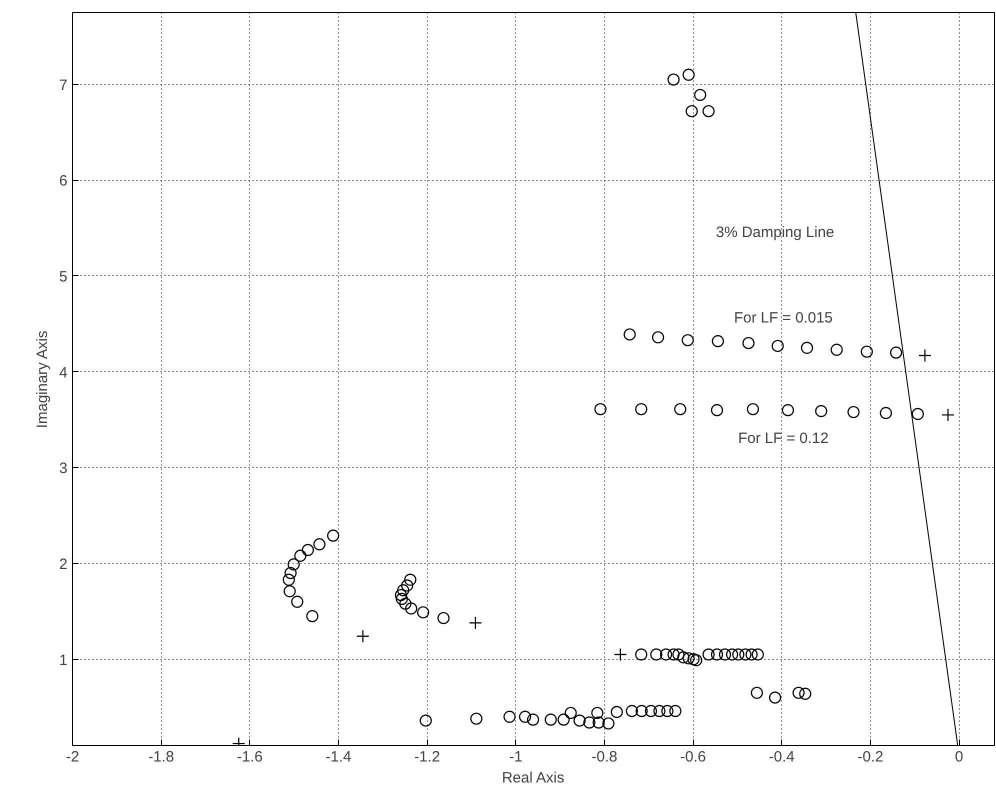 The width and height of the screenshot is (996, 809). Describe the element at coordinates (63, 85) in the screenshot. I see `y-tick-label: 7` at that location.